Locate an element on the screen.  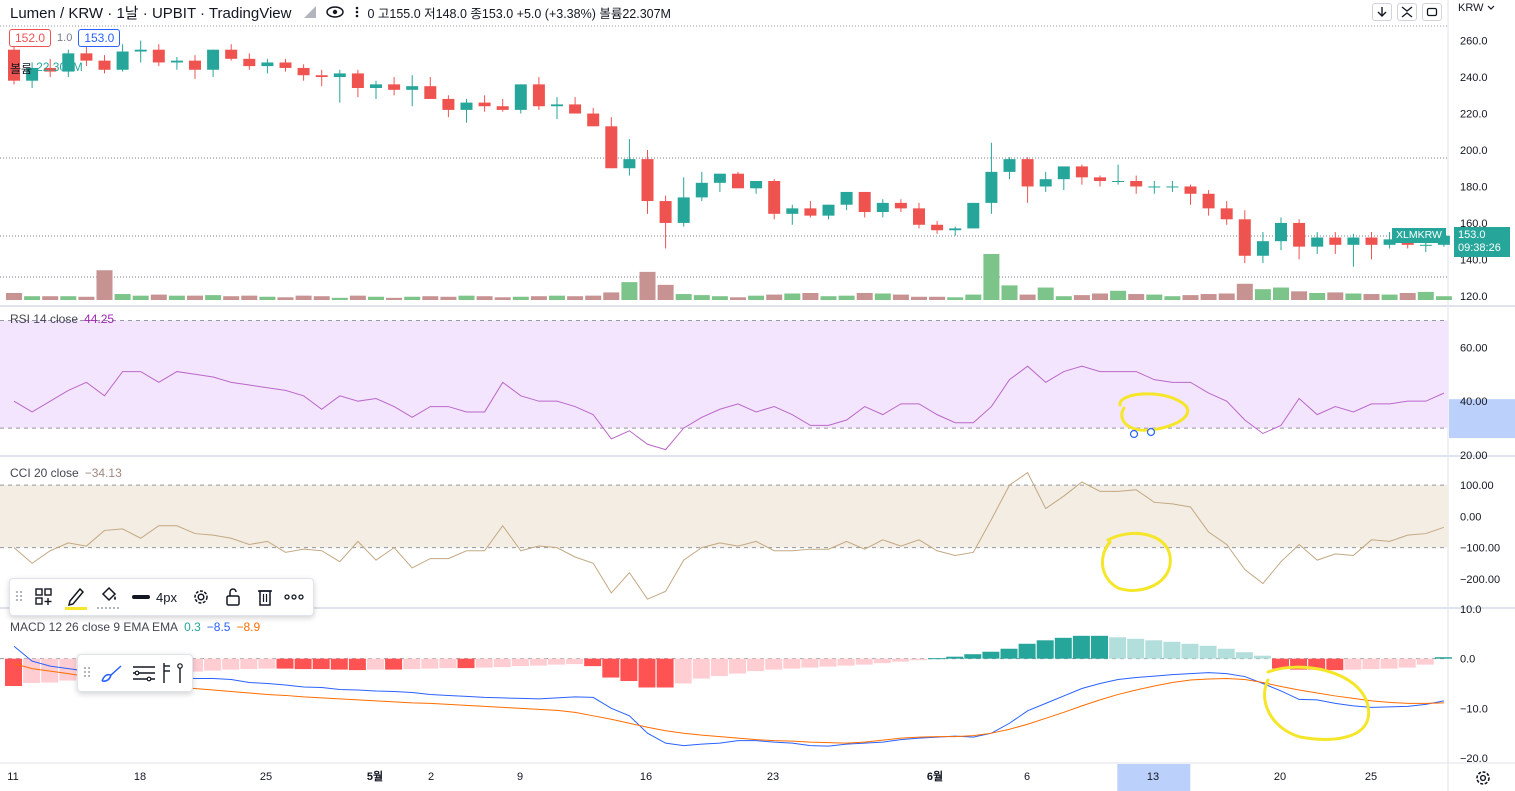
interval-label: 1날 is located at coordinates (127, 13).